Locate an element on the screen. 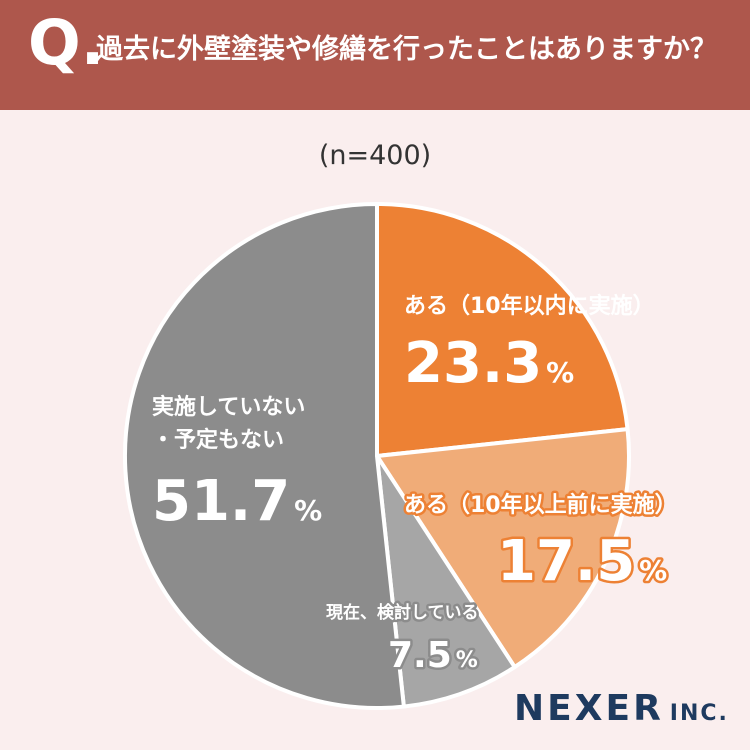  brand-suffix: INC. is located at coordinates (699, 713).